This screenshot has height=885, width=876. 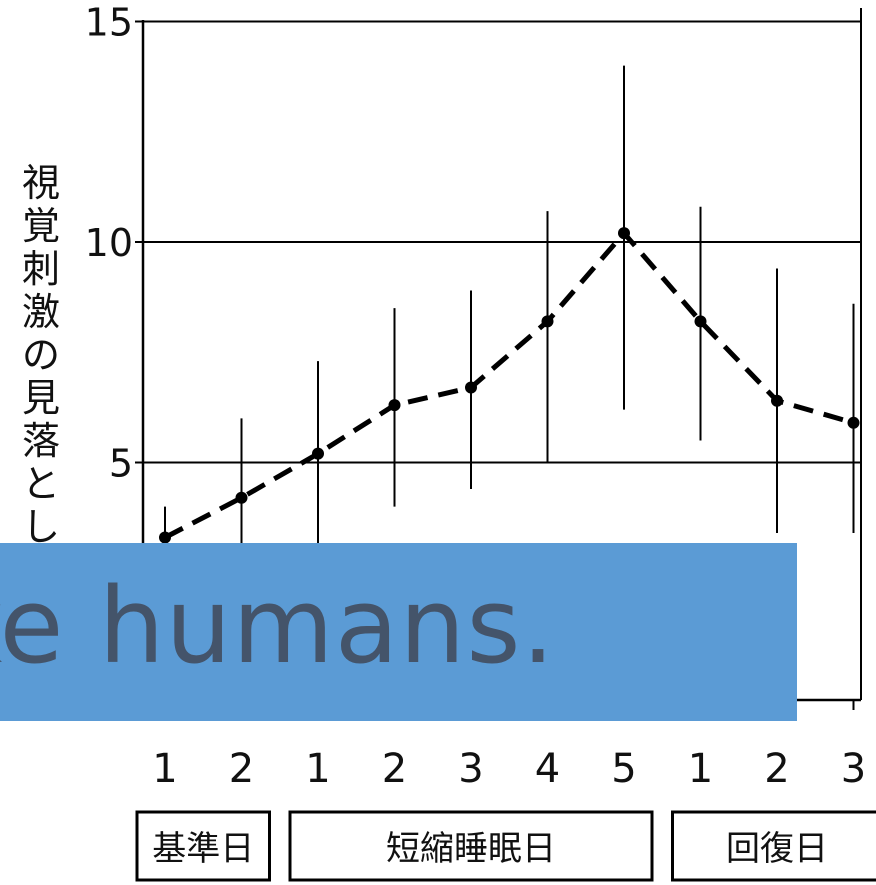 What do you see at coordinates (109, 243) in the screenshot?
I see `y-tick-label-10: 10` at bounding box center [109, 243].